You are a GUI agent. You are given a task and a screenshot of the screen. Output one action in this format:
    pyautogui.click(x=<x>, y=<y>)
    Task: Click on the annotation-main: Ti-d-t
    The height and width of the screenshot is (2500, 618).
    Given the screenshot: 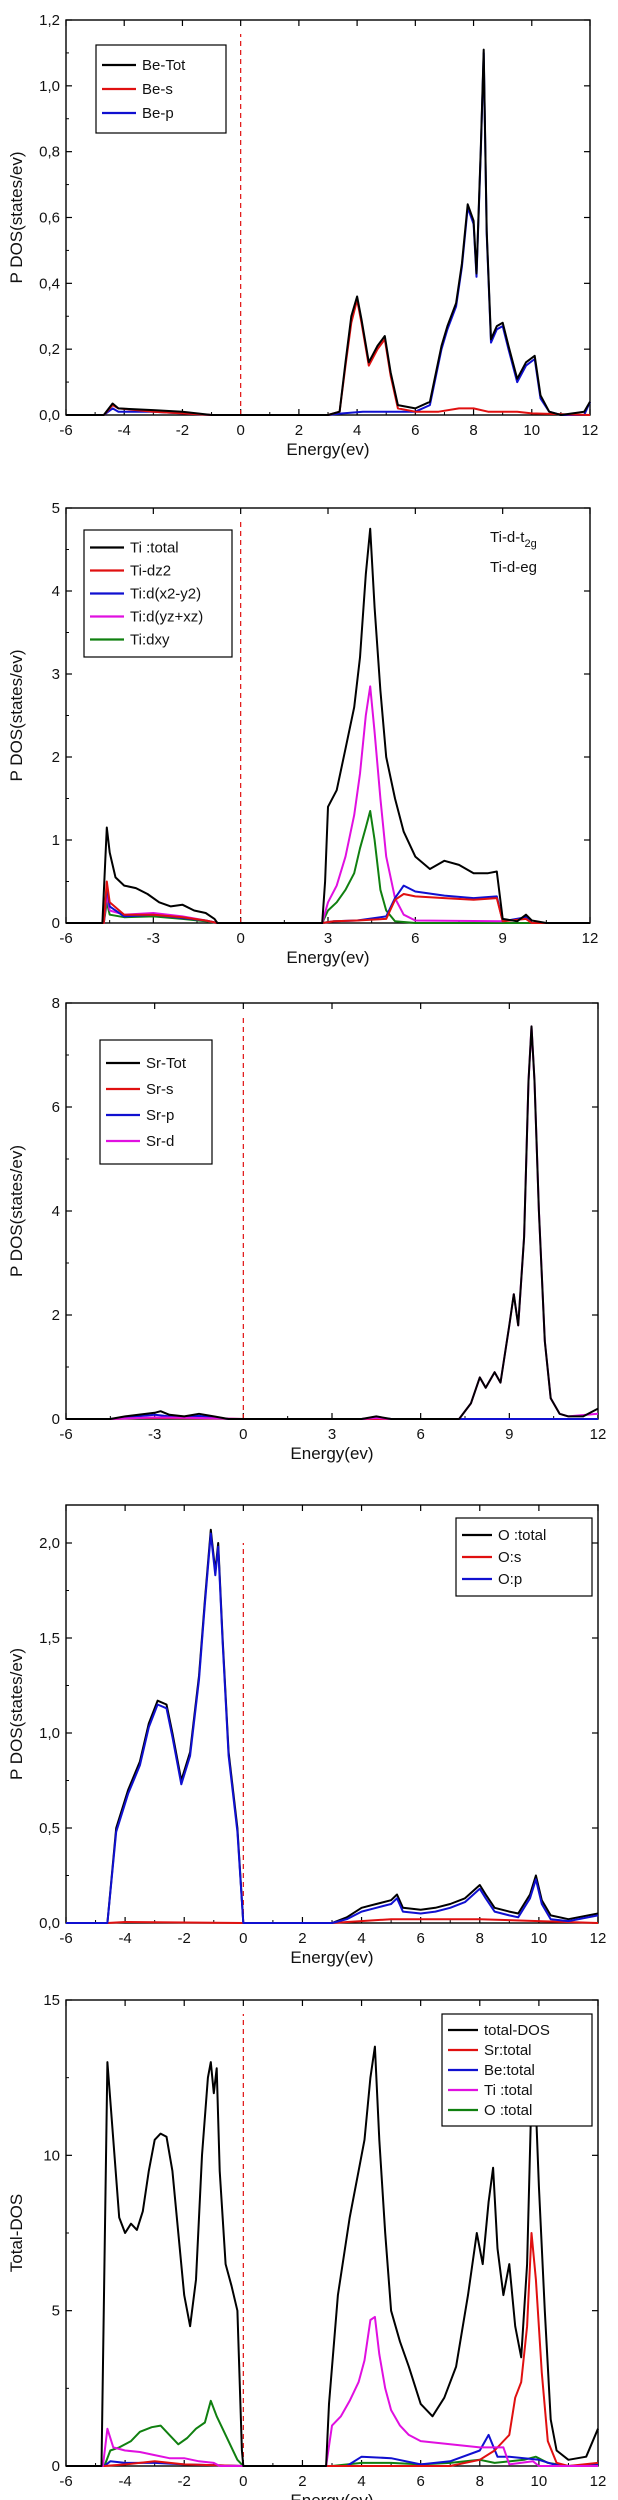 What is the action you would take?
    pyautogui.click(x=507, y=537)
    